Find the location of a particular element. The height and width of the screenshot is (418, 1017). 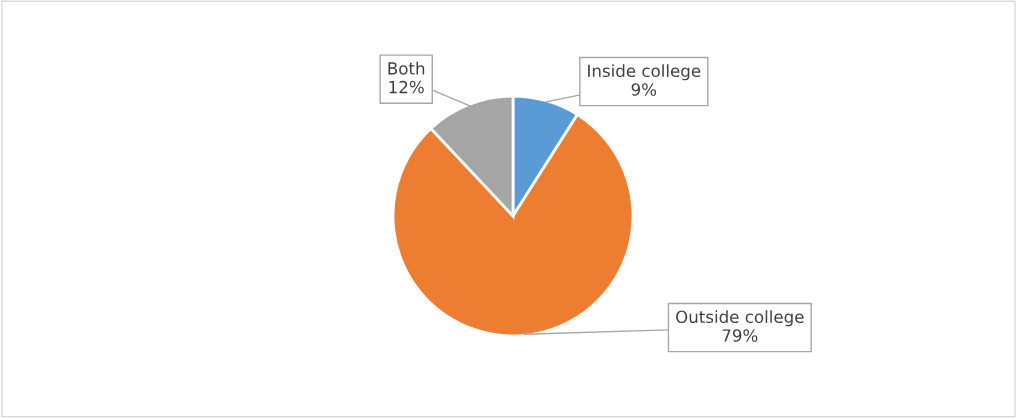

slice-label: Outside college is located at coordinates (740, 318).